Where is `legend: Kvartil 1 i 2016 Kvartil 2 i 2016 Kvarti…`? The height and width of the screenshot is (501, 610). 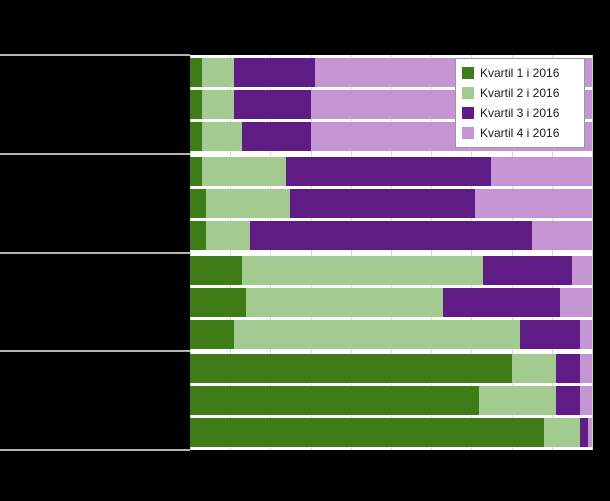
legend: Kvartil 1 i 2016 Kvartil 2 i 2016 Kvarti… is located at coordinates (520, 103).